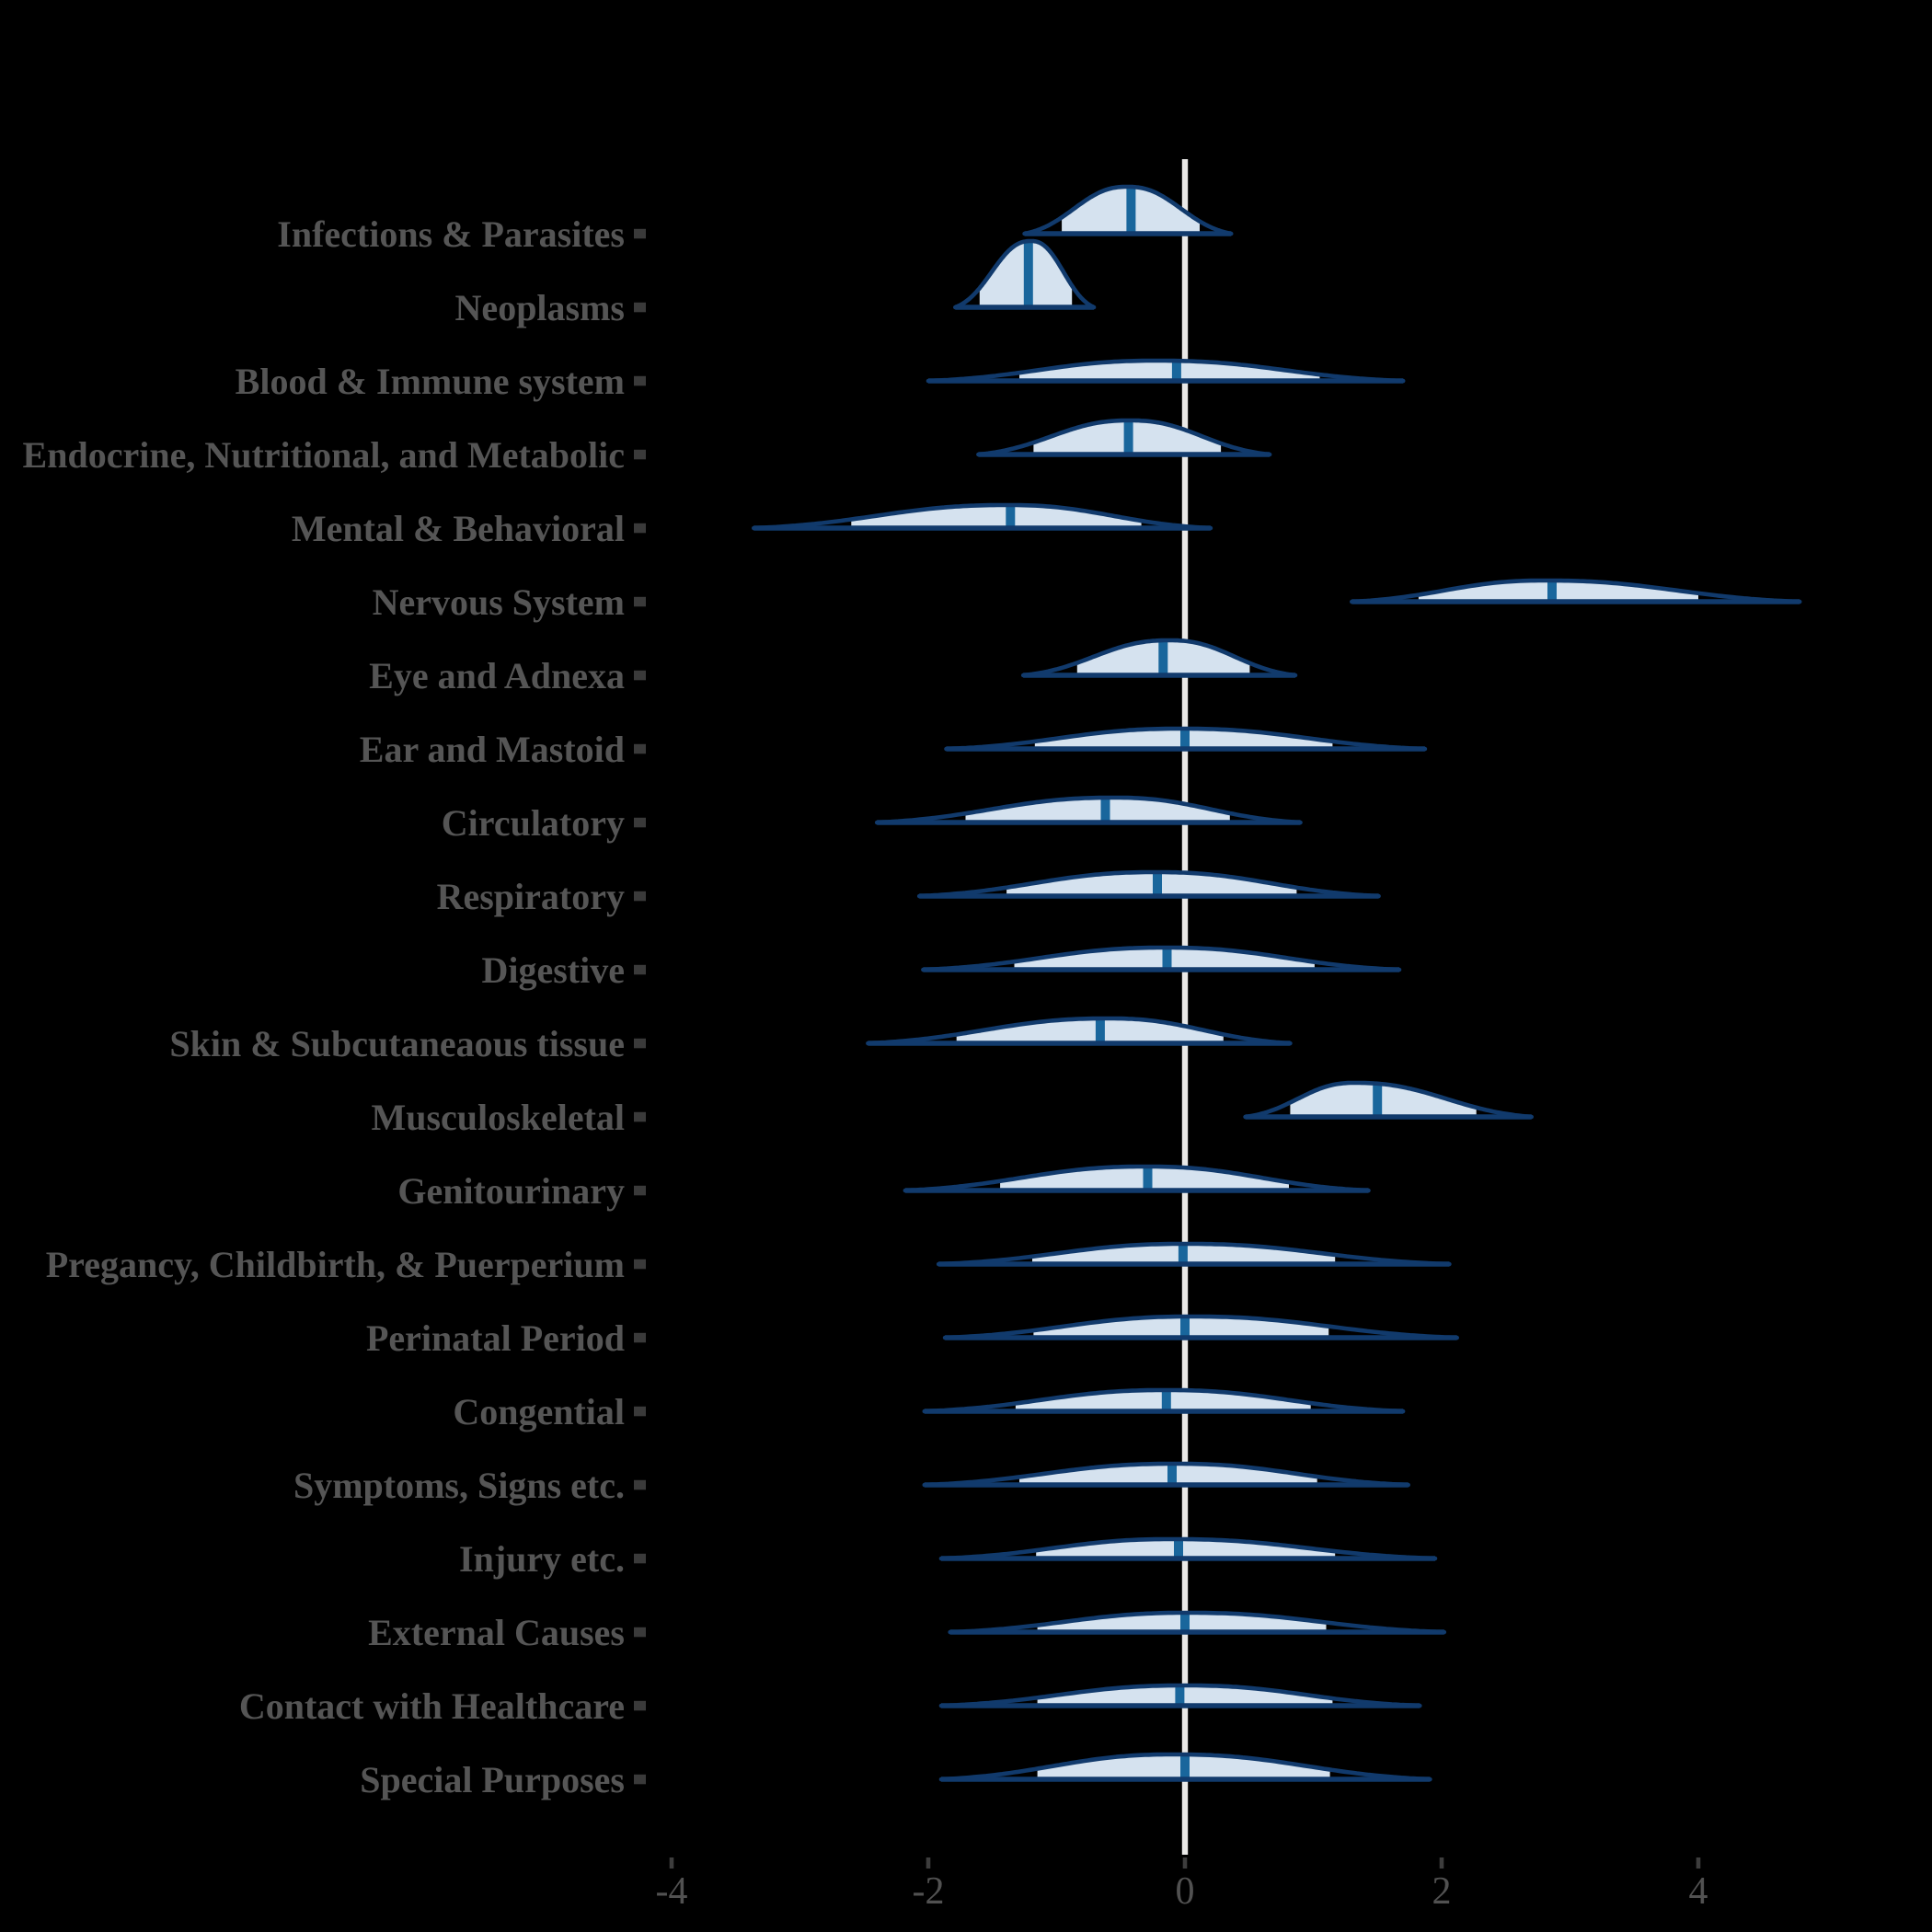 The image size is (1932, 1932). I want to click on svg-text: Blood & Immune system, so click(430, 381).